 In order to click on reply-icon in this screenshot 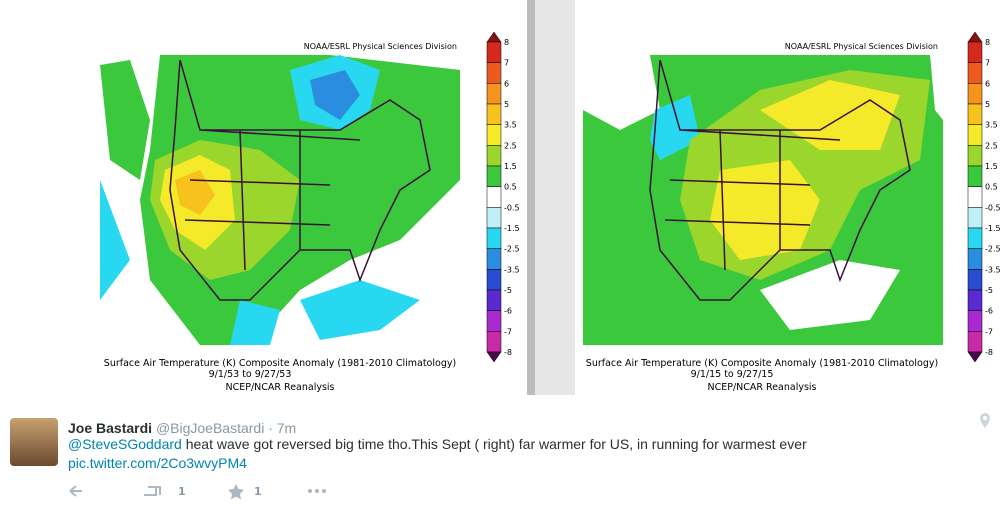, I will do `click(75, 491)`.